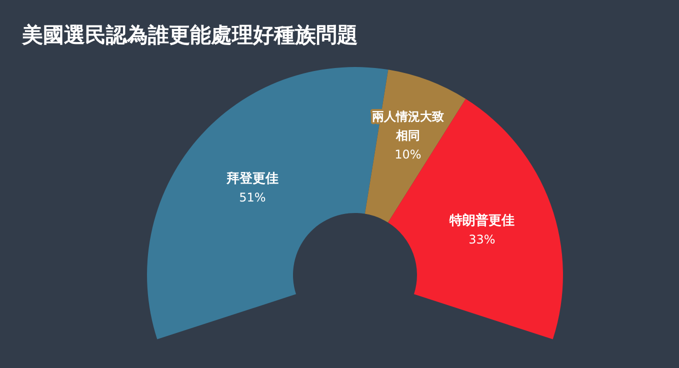 Image resolution: width=679 pixels, height=368 pixels. I want to click on title: 美國選民認為誰更能處理好種族問題, so click(190, 35).